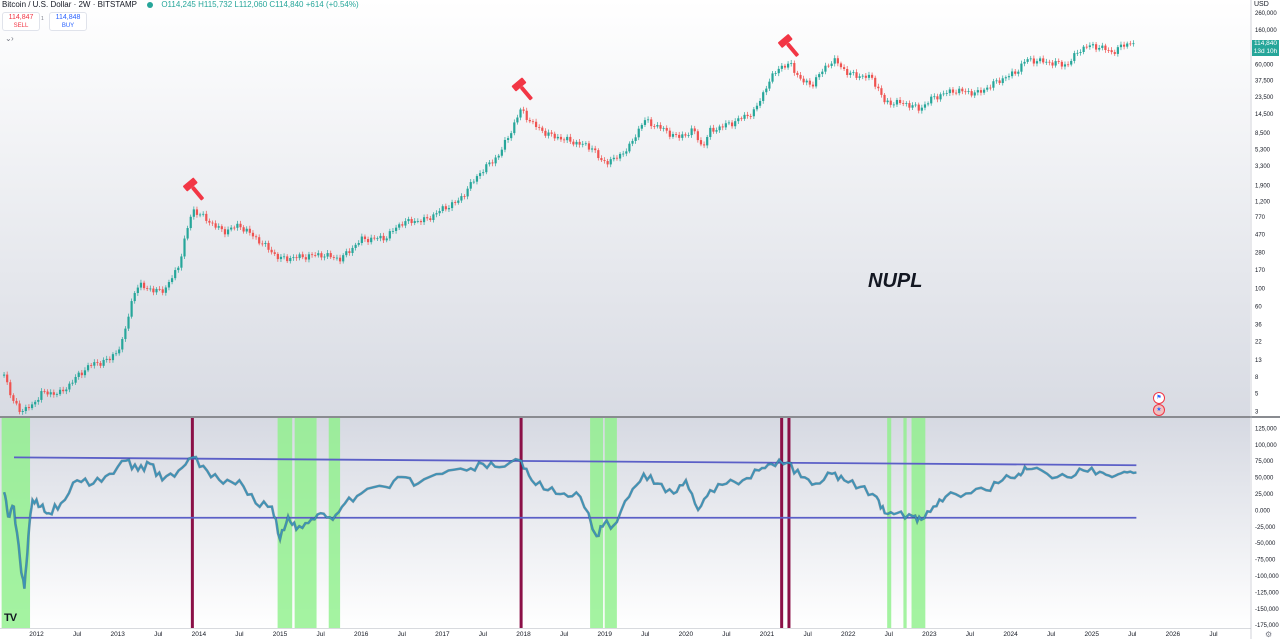 This screenshot has height=639, width=1280. Describe the element at coordinates (1159, 410) in the screenshot. I see `us-flag-icon: ★` at that location.